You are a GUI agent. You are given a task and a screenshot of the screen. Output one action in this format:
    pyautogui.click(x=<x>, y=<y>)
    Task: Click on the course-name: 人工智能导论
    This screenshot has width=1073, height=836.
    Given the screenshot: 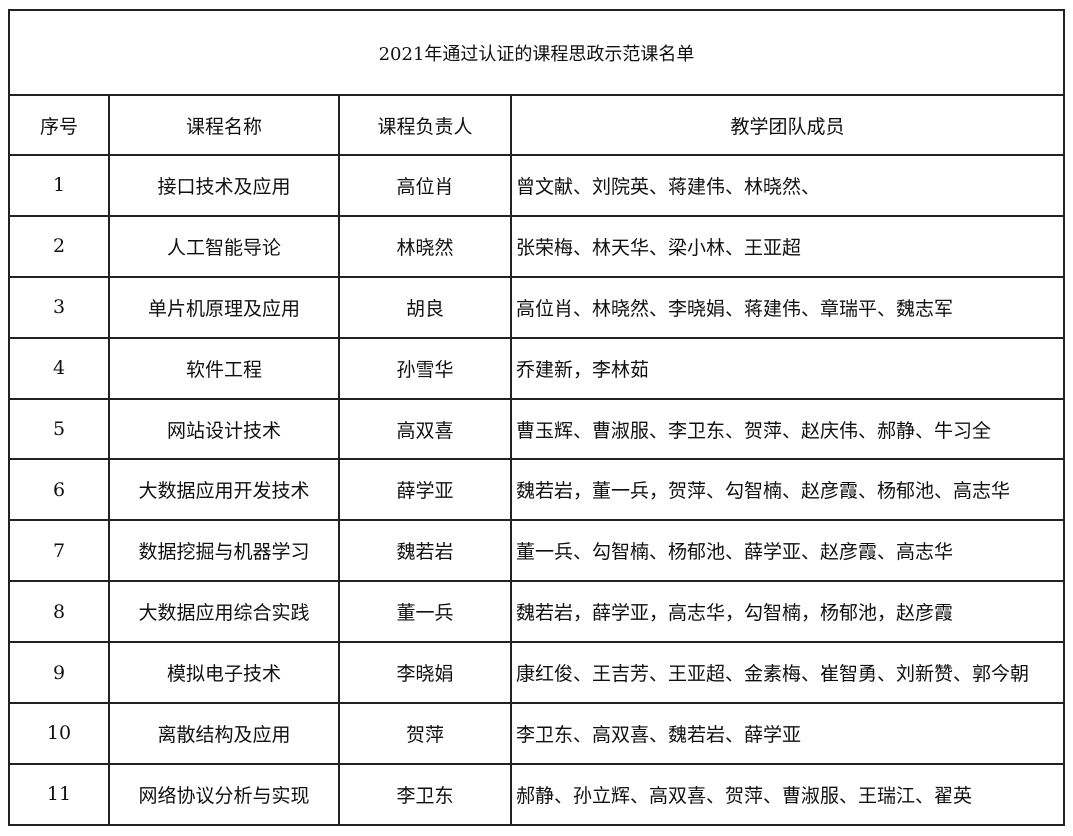 What is the action you would take?
    pyautogui.click(x=224, y=246)
    